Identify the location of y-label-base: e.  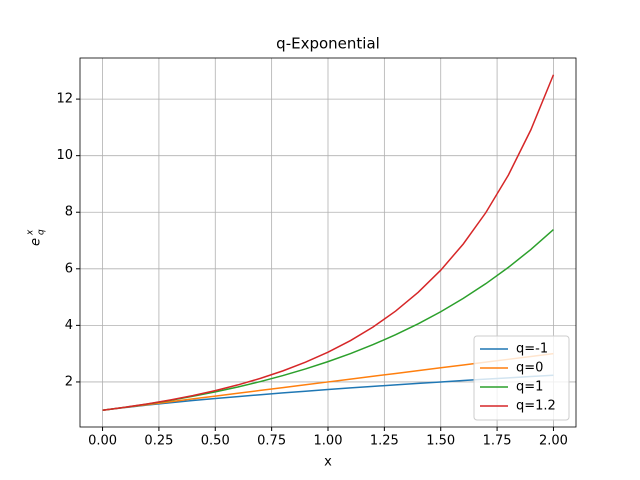
(36, 242).